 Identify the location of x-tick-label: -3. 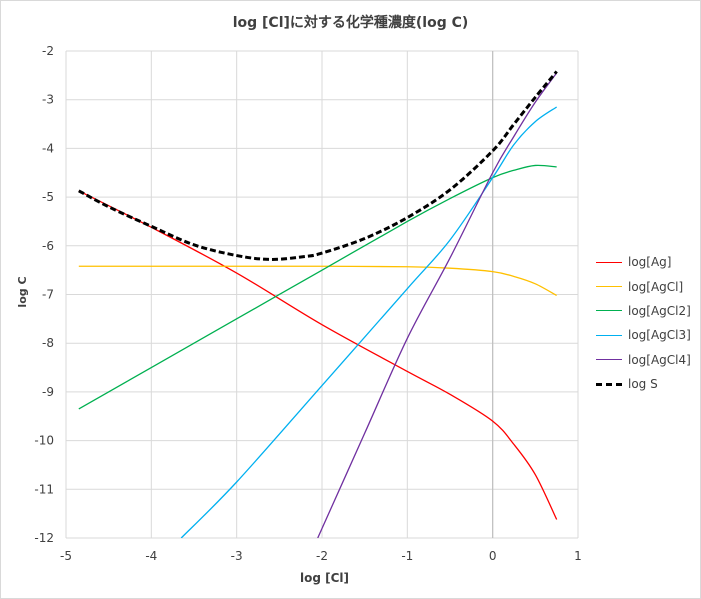
(237, 556).